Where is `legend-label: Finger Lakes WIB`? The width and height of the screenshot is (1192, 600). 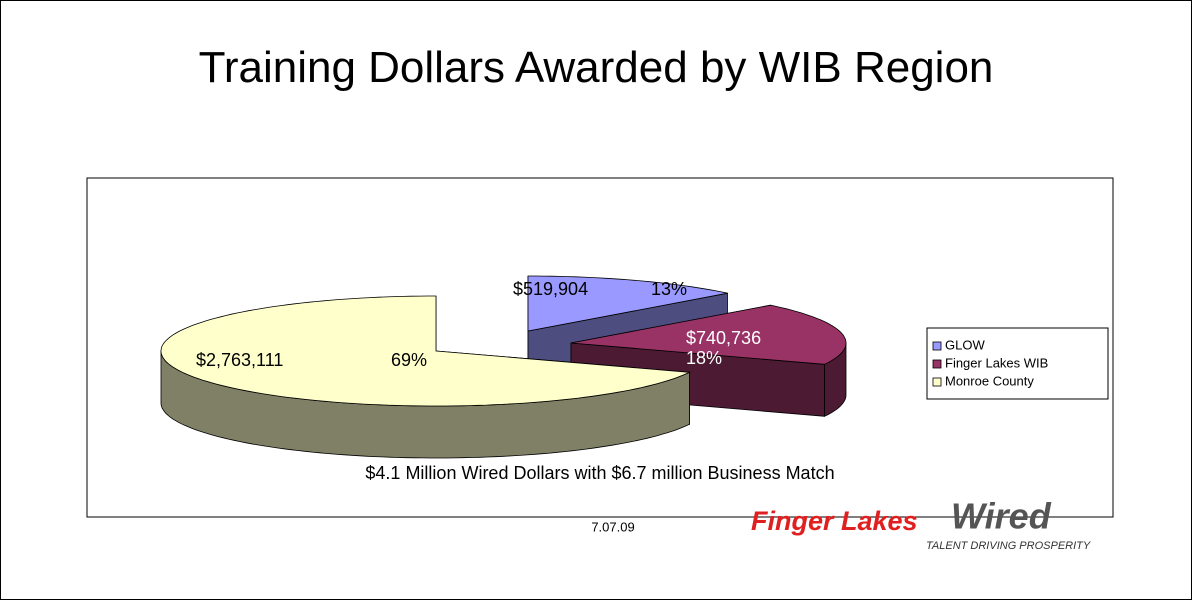
legend-label: Finger Lakes WIB is located at coordinates (996, 362).